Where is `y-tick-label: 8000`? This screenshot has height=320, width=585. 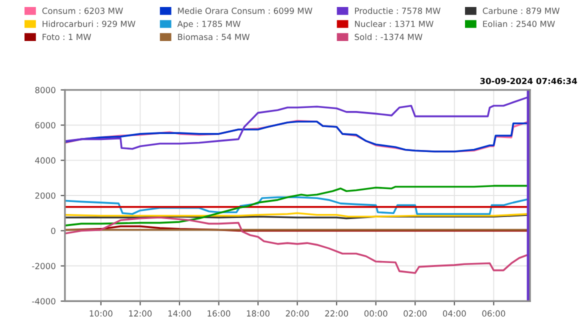
y-tick-label: 8000 is located at coordinates (45, 90).